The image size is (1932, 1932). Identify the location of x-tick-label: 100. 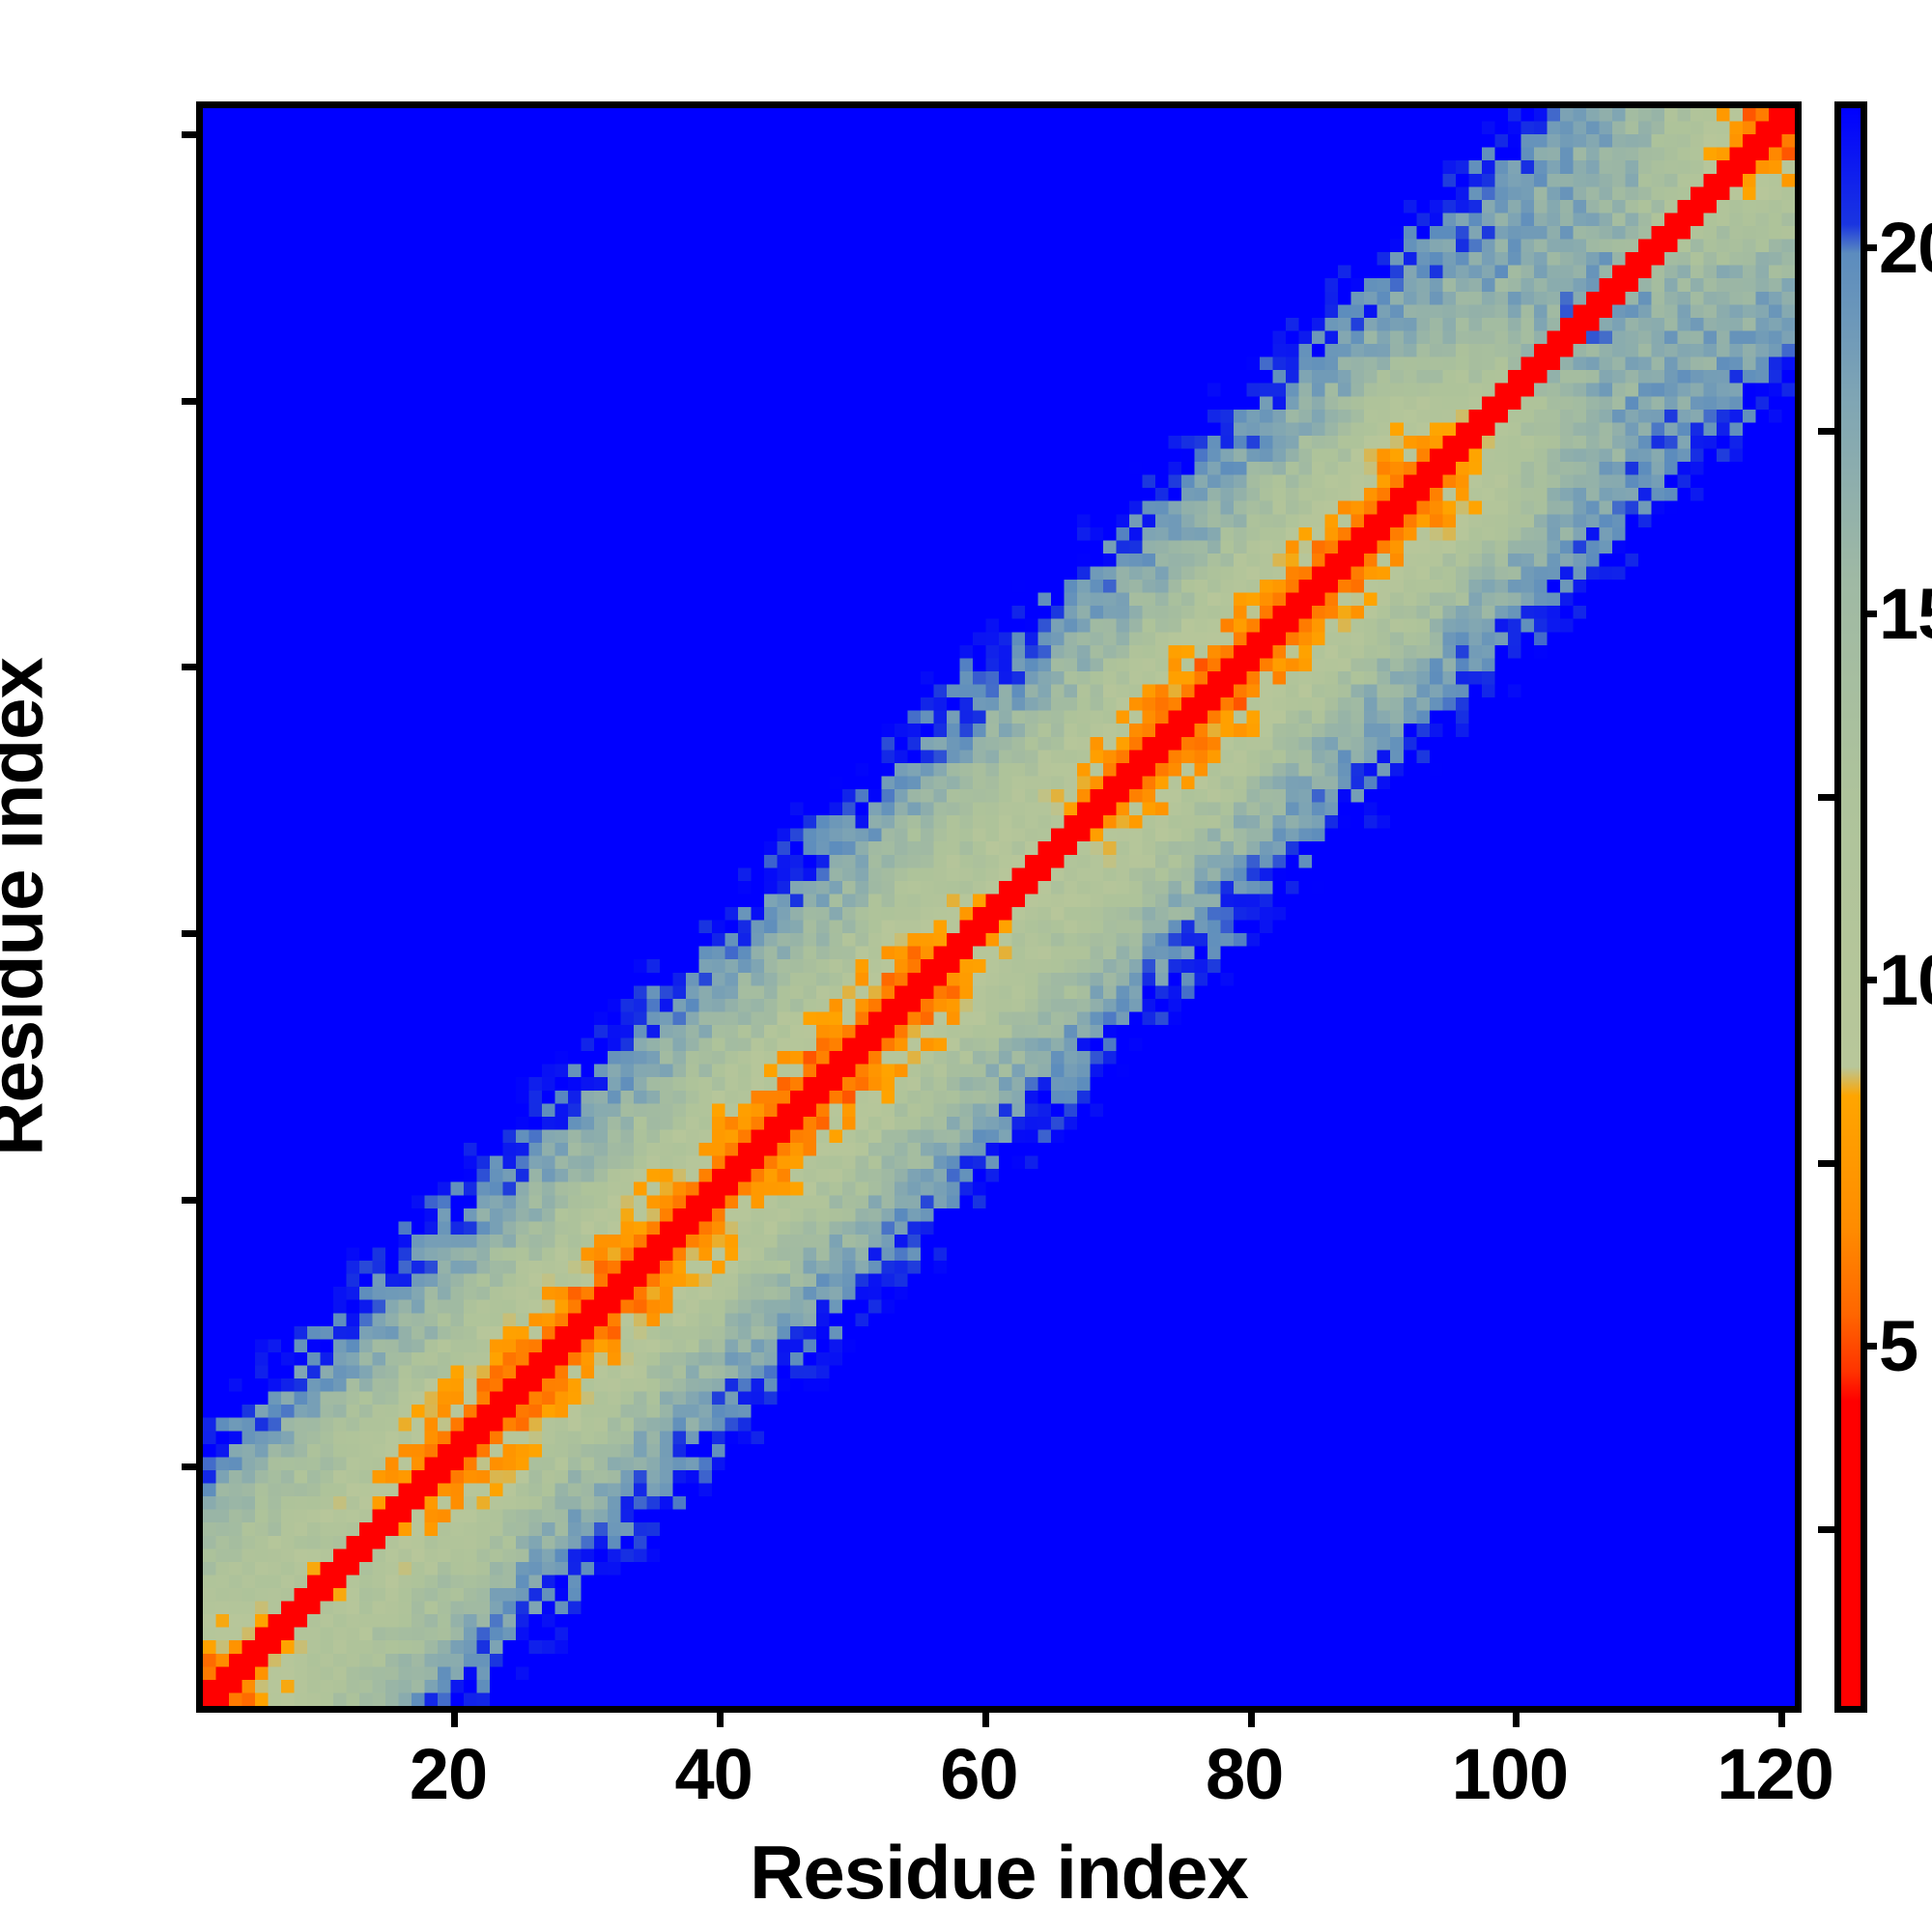
(1510, 1774).